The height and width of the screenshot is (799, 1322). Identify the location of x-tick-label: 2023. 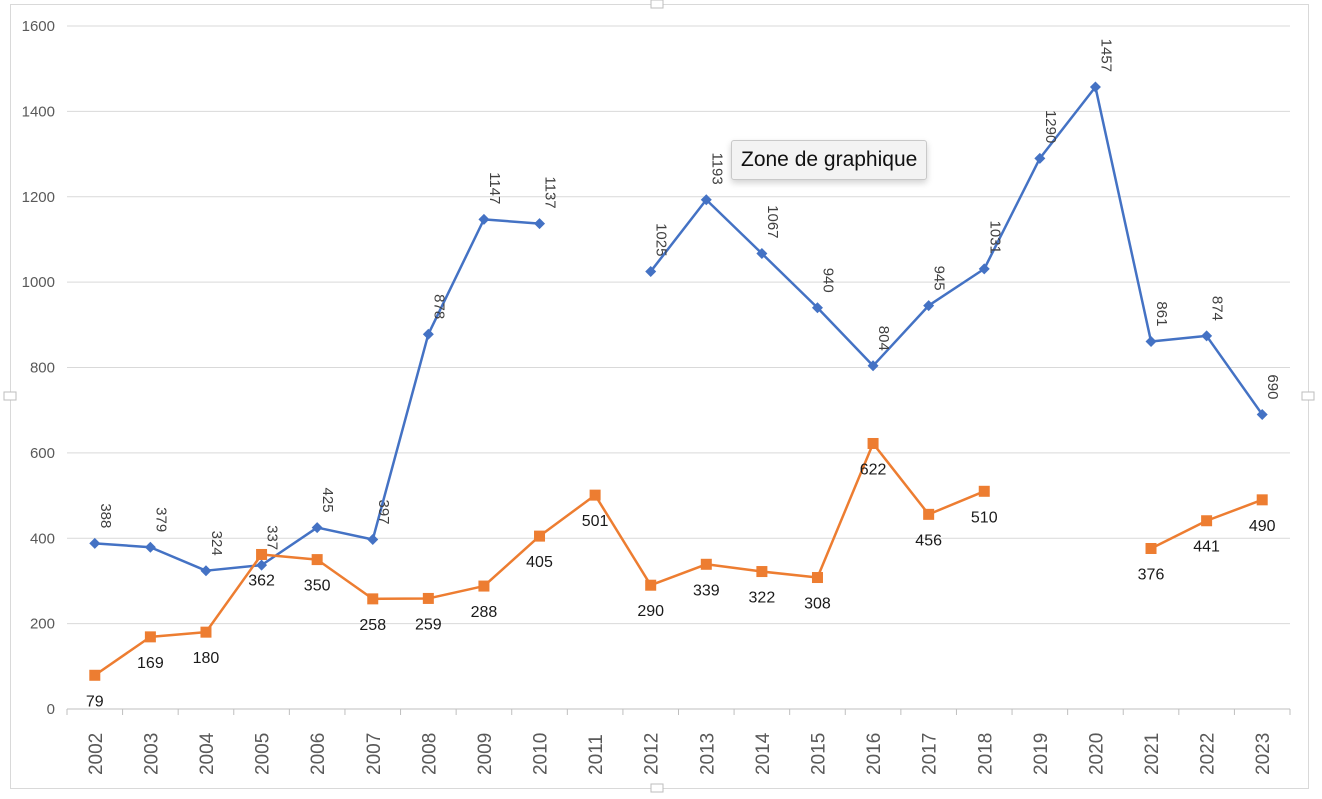
(1263, 754).